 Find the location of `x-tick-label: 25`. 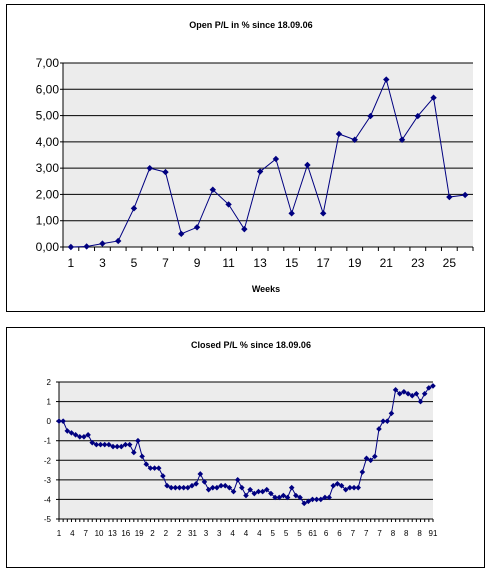

x-tick-label: 25 is located at coordinates (450, 263).